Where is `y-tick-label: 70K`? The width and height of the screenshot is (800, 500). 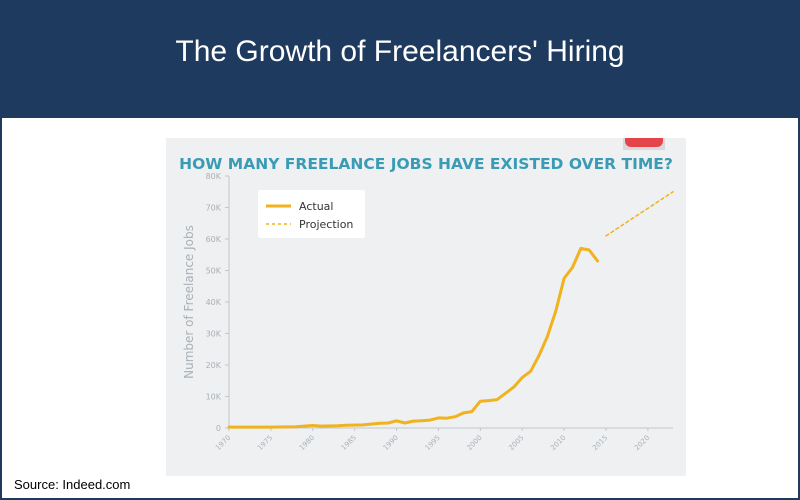 y-tick-label: 70K is located at coordinates (214, 208).